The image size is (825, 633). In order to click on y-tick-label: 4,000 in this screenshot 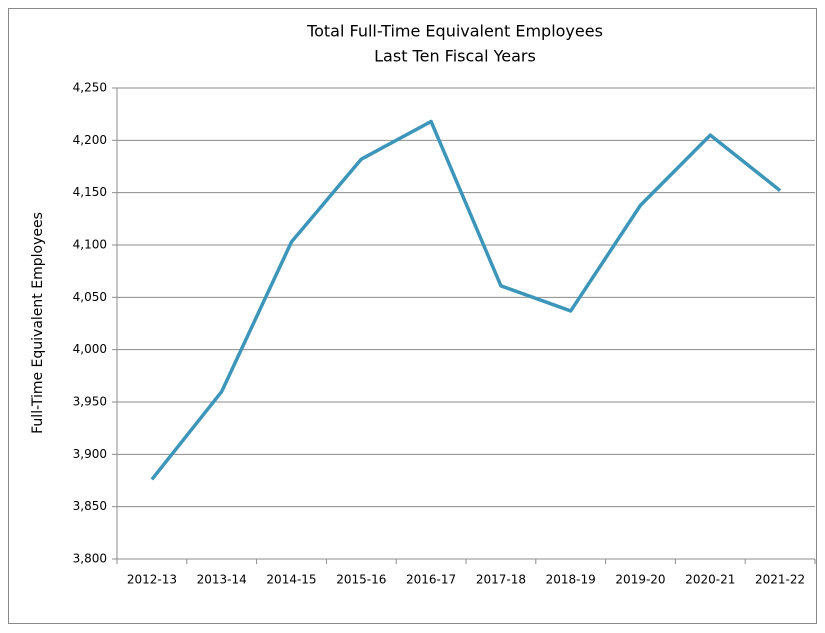, I will do `click(90, 349)`.